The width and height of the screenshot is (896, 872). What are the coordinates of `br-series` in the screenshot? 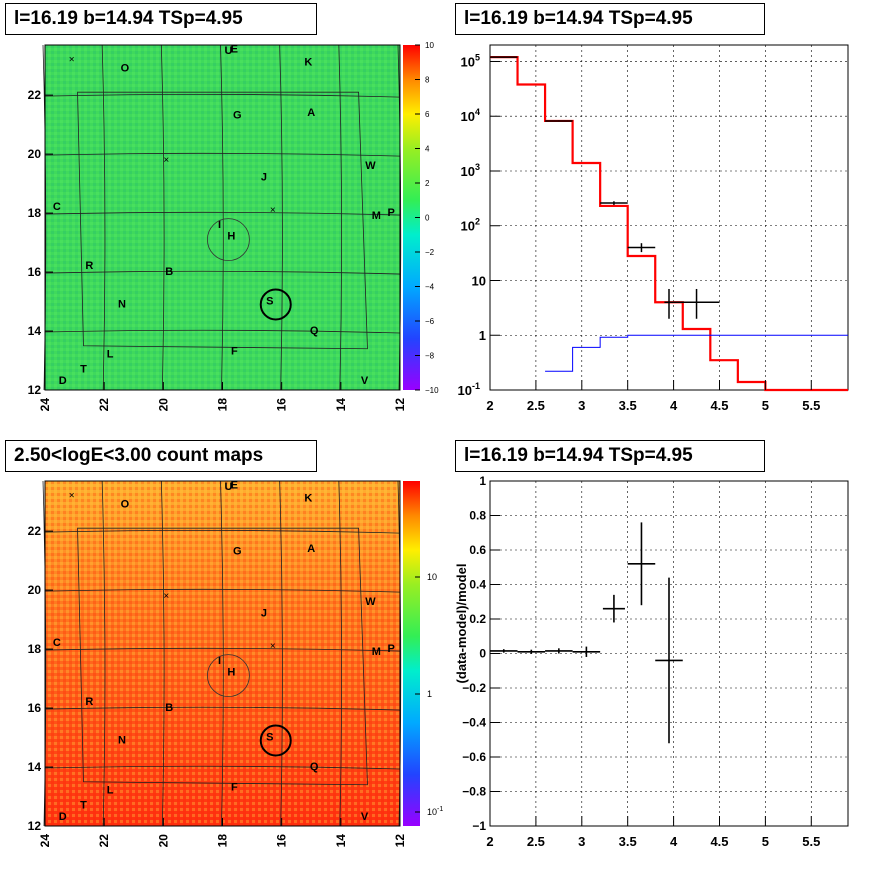 It's located at (586, 633).